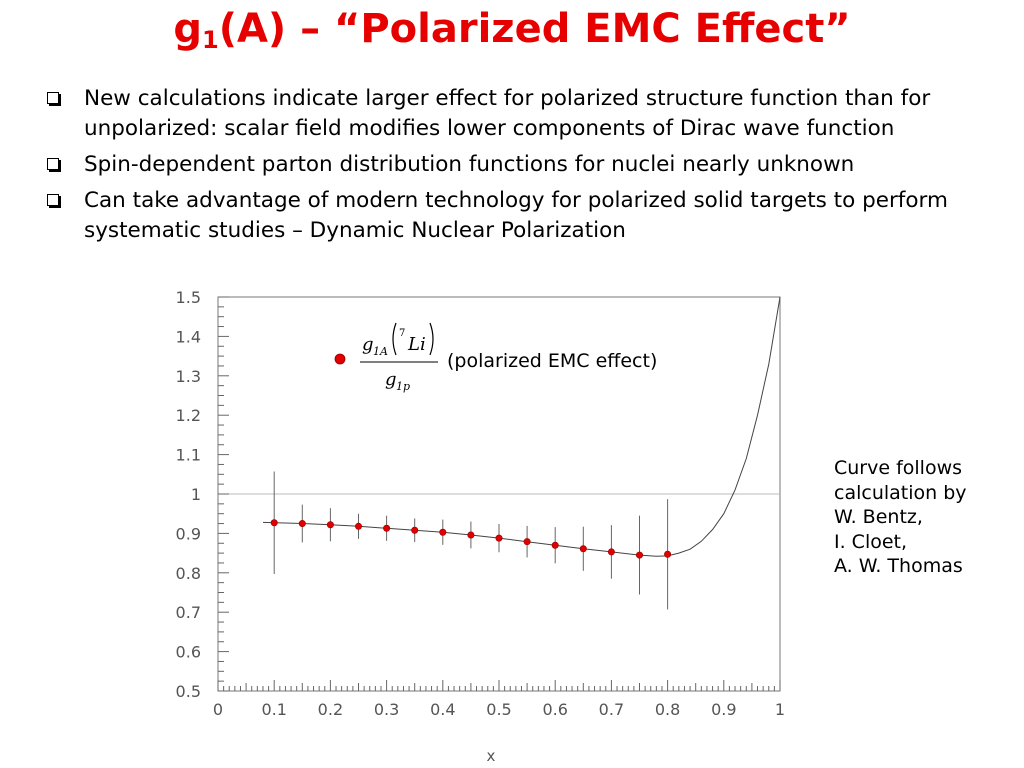 Image resolution: width=1024 pixels, height=768 pixels. Describe the element at coordinates (330, 709) in the screenshot. I see `x-tick-label: 0.2` at that location.